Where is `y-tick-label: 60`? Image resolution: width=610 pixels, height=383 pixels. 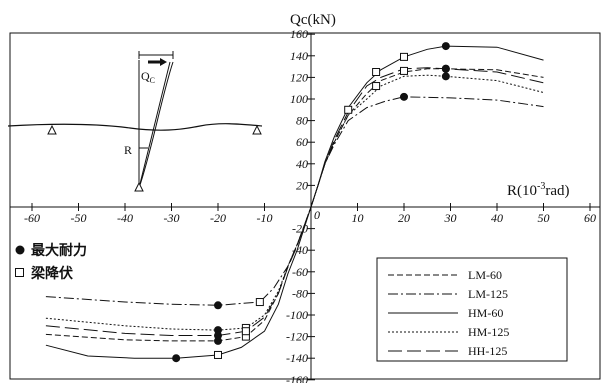
y-tick-label: 60 is located at coordinates (302, 142).